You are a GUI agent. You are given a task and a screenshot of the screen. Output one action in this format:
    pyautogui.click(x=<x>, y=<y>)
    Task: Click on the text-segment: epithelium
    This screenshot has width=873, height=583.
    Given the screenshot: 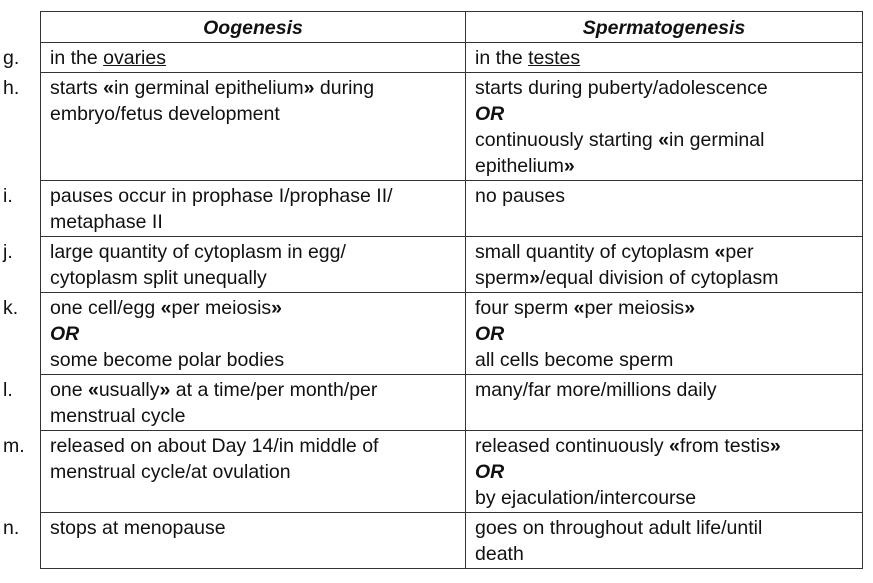 What is the action you would take?
    pyautogui.click(x=519, y=166)
    